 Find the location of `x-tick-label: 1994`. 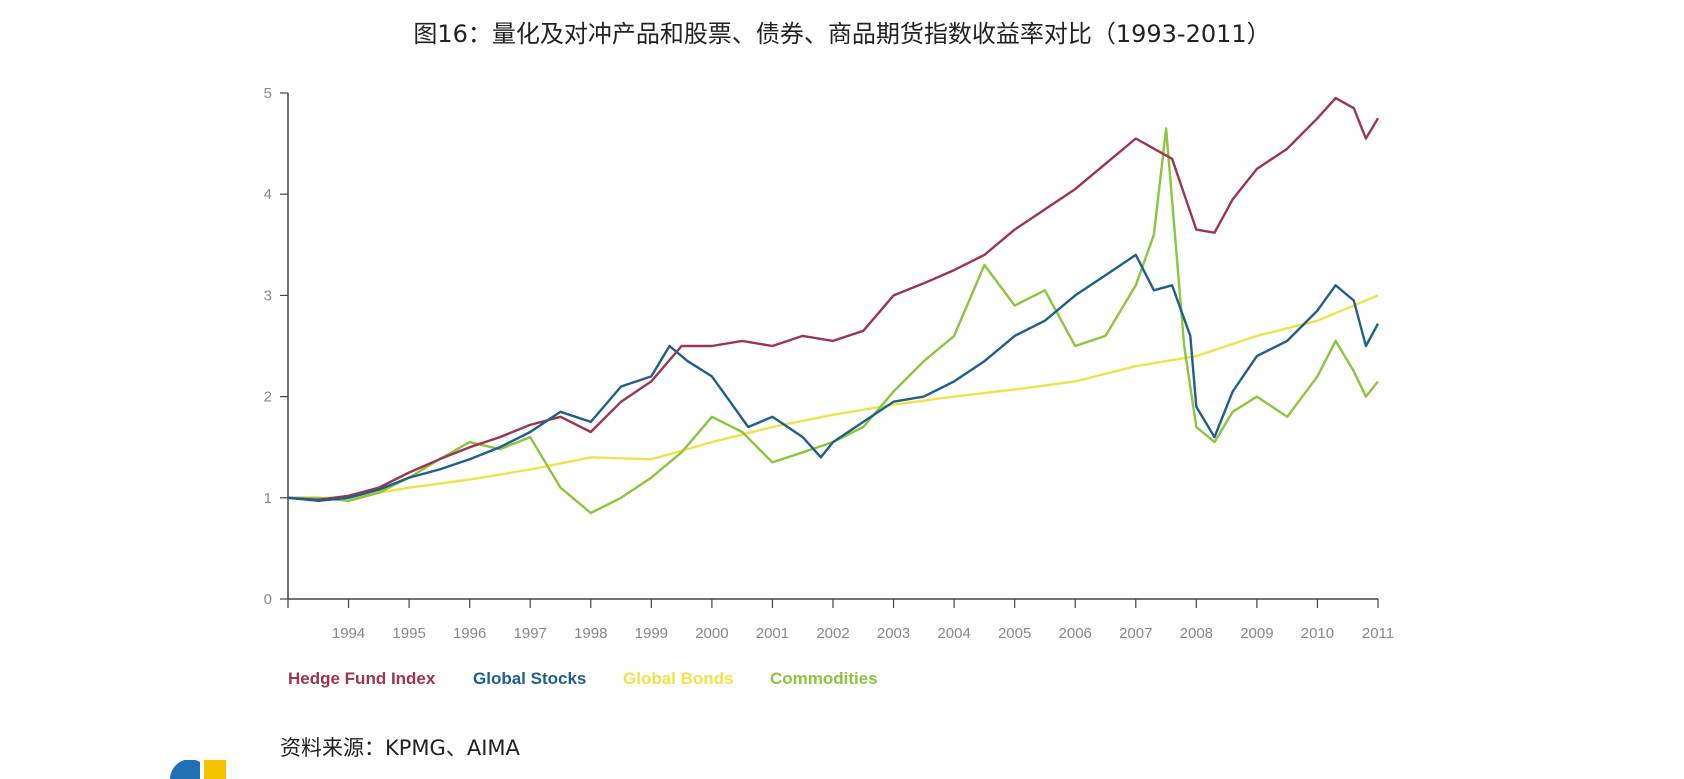

x-tick-label: 1994 is located at coordinates (348, 633).